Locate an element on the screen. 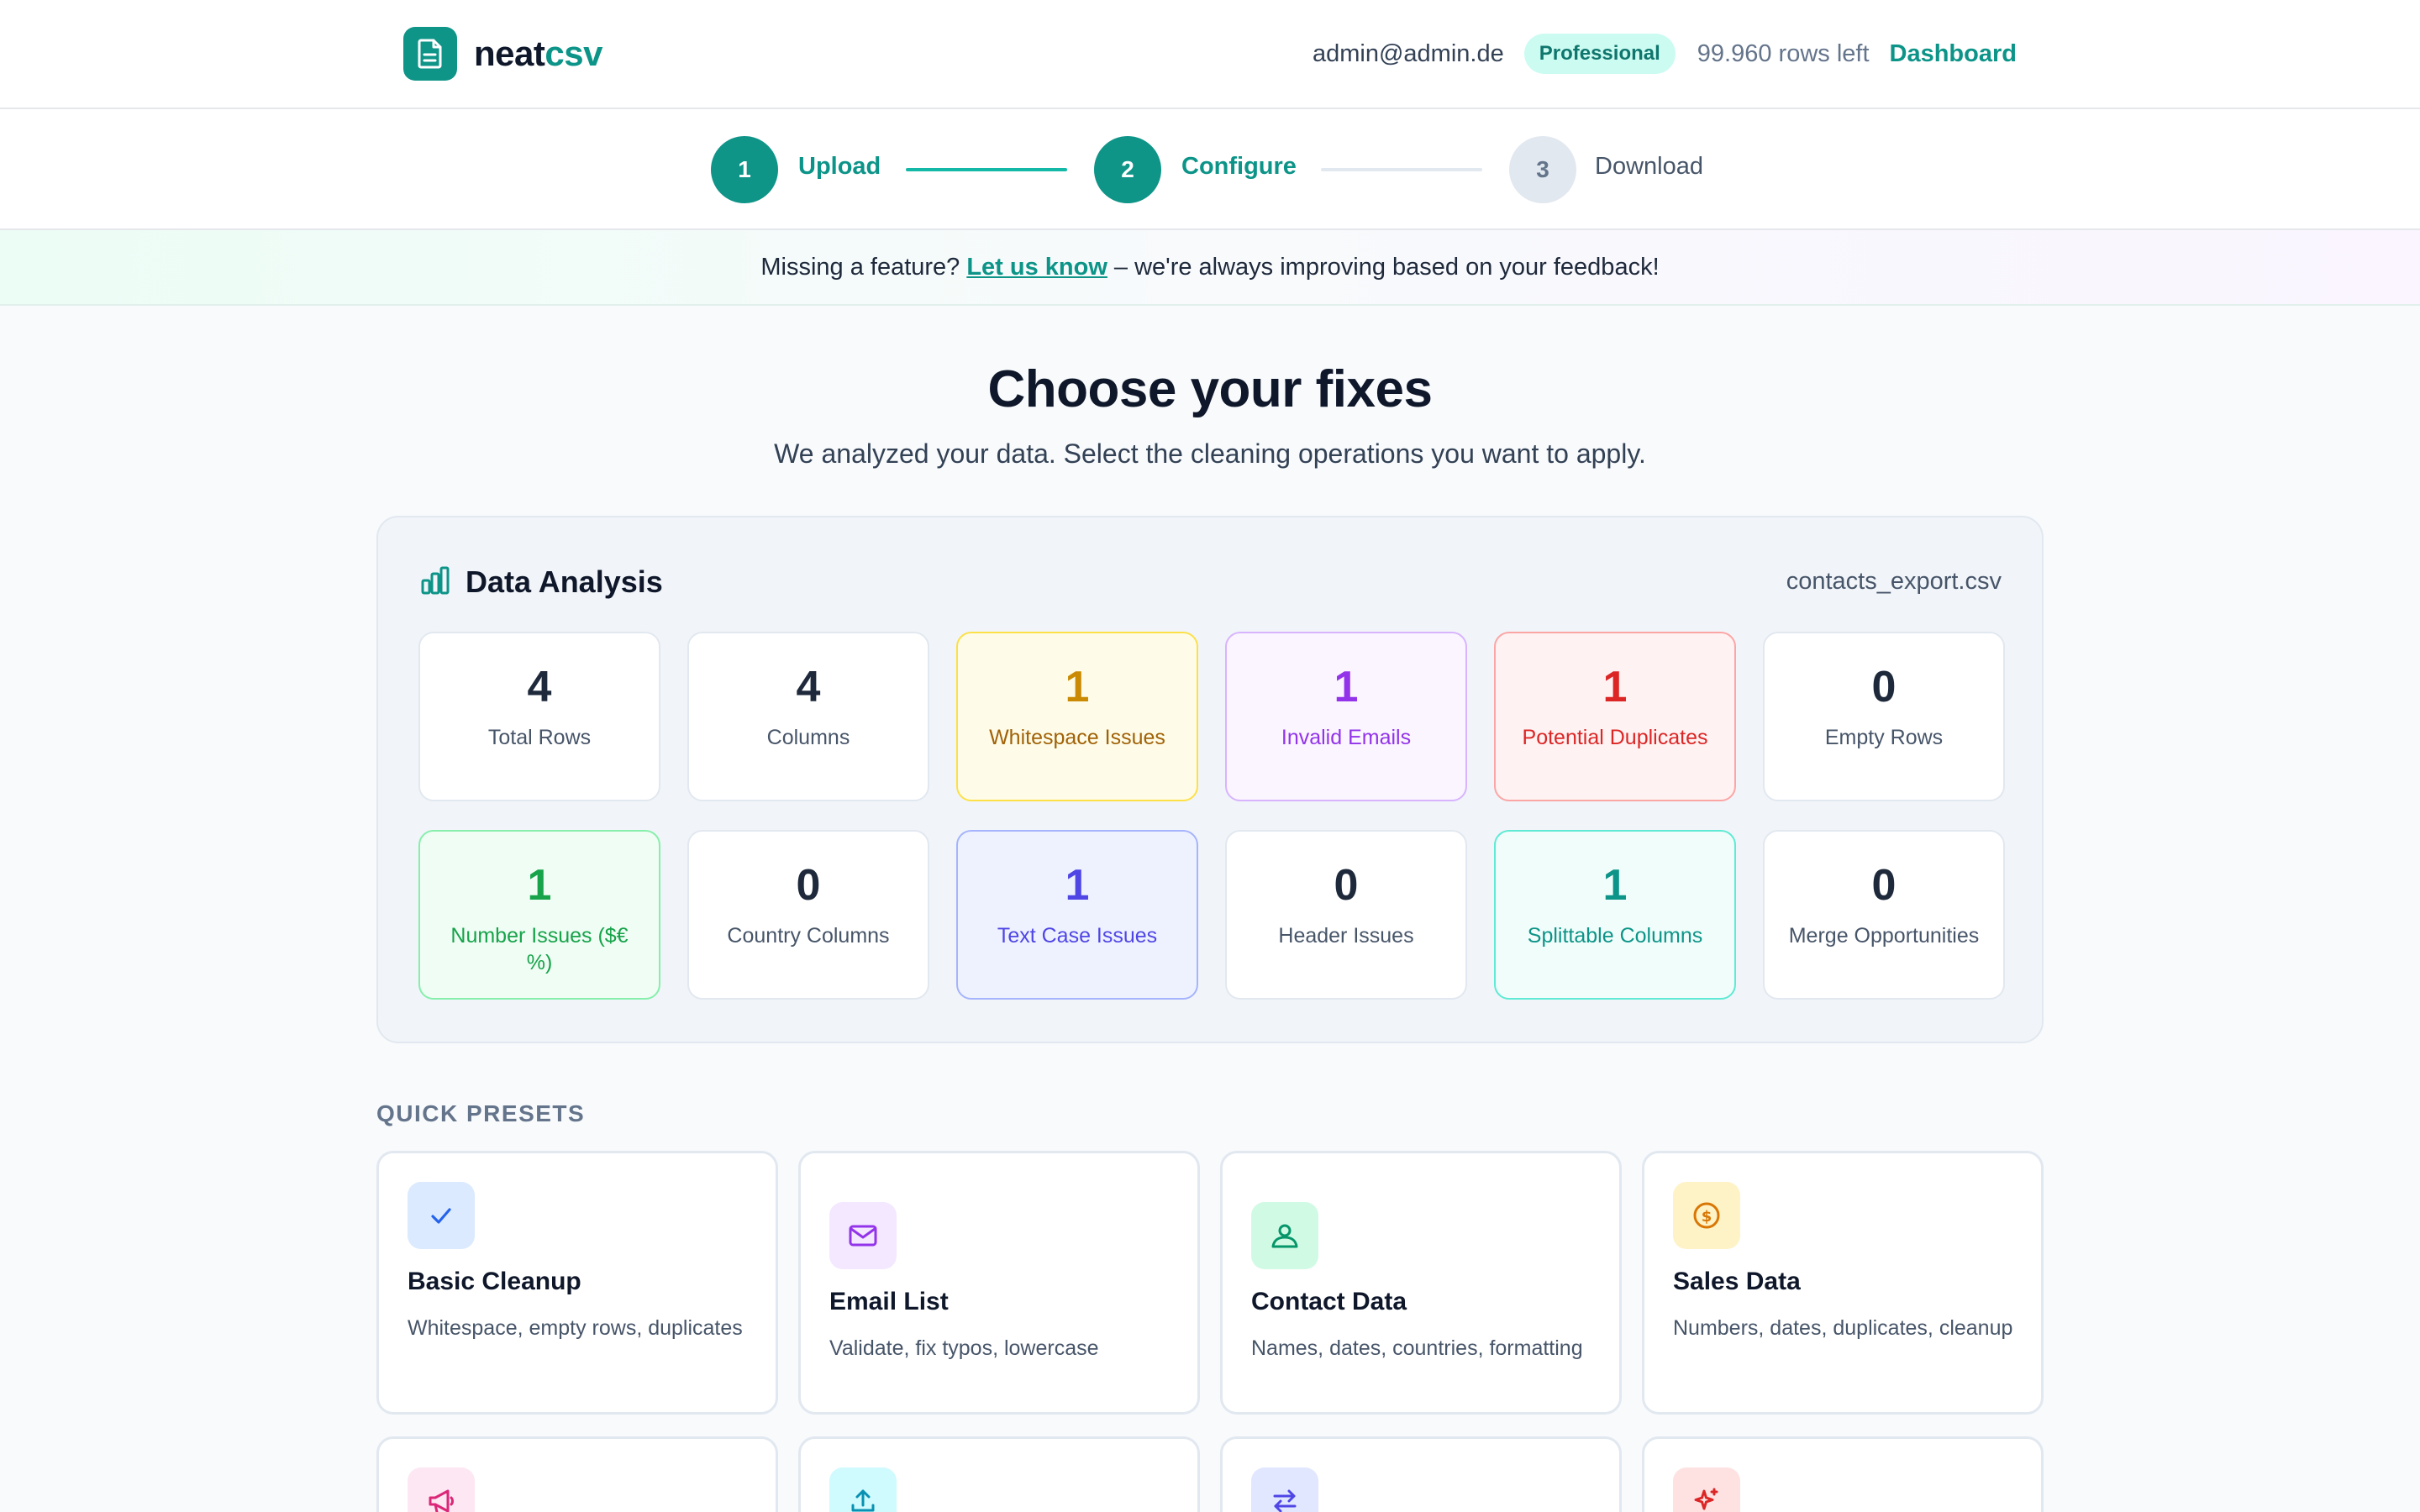  preset-description: Numbers, dates, duplicates, cleanup is located at coordinates (1843, 1328).